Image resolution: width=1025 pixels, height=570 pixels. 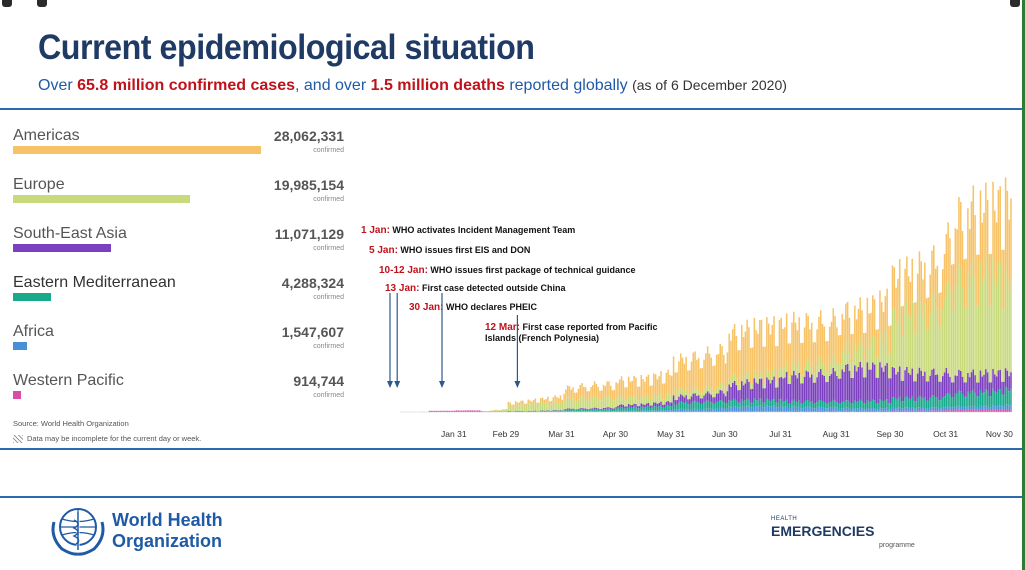 What do you see at coordinates (186, 85) in the screenshot?
I see `cases-total: 65.8 million confirmed cases` at bounding box center [186, 85].